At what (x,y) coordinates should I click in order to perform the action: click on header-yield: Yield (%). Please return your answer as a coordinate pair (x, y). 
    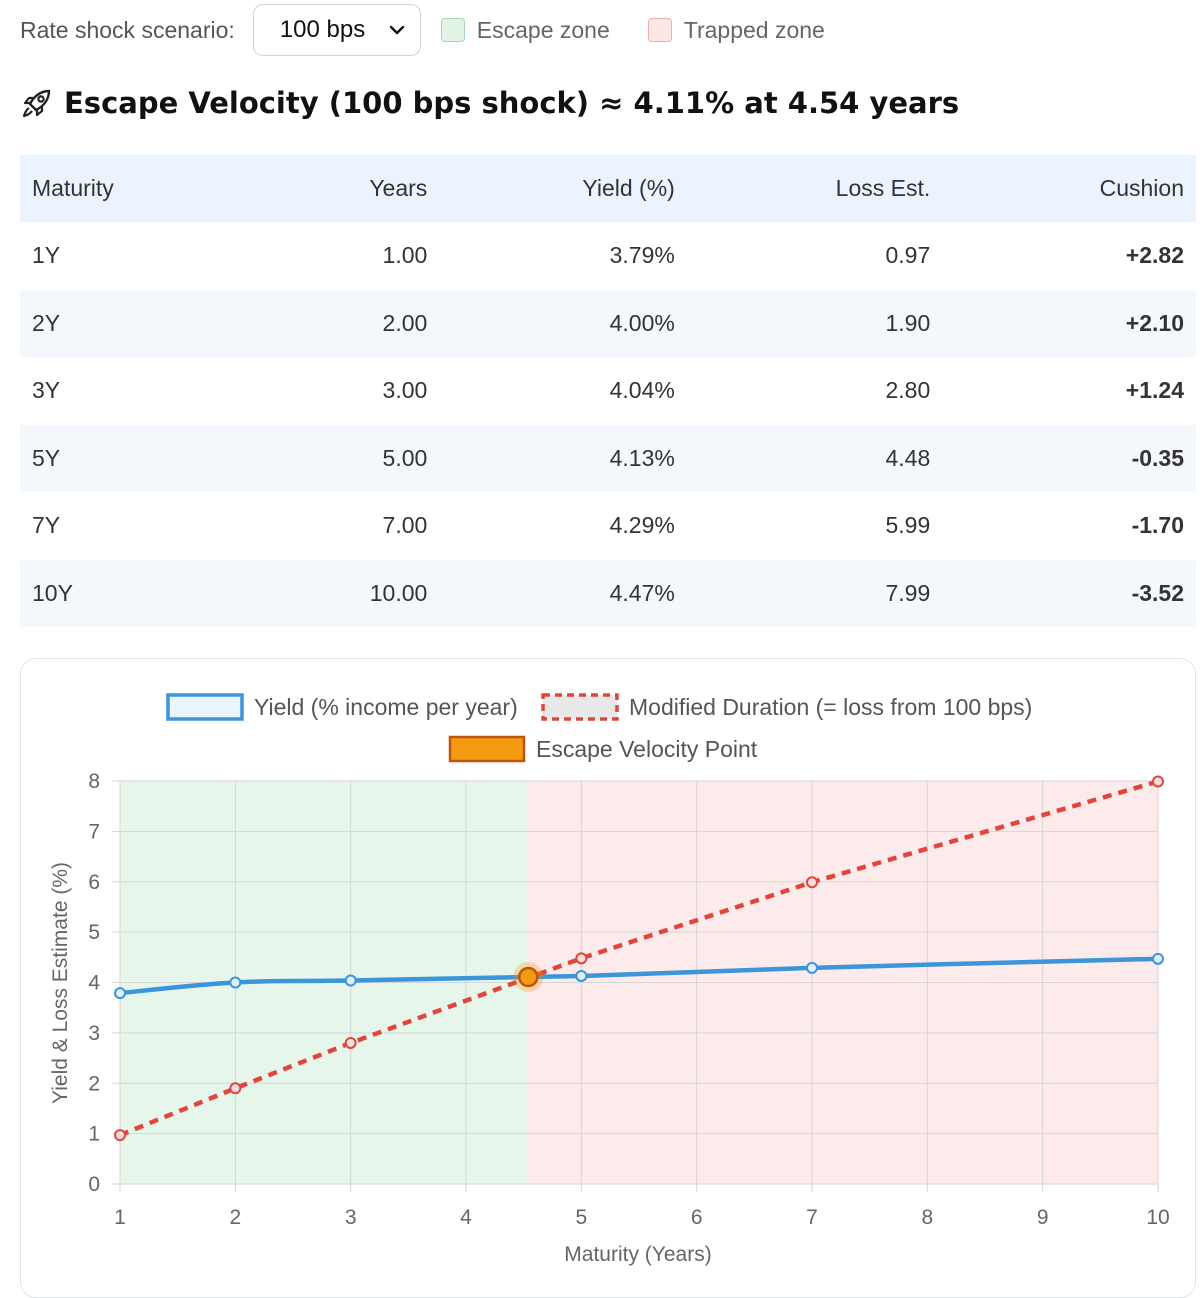
    Looking at the image, I should click on (563, 188).